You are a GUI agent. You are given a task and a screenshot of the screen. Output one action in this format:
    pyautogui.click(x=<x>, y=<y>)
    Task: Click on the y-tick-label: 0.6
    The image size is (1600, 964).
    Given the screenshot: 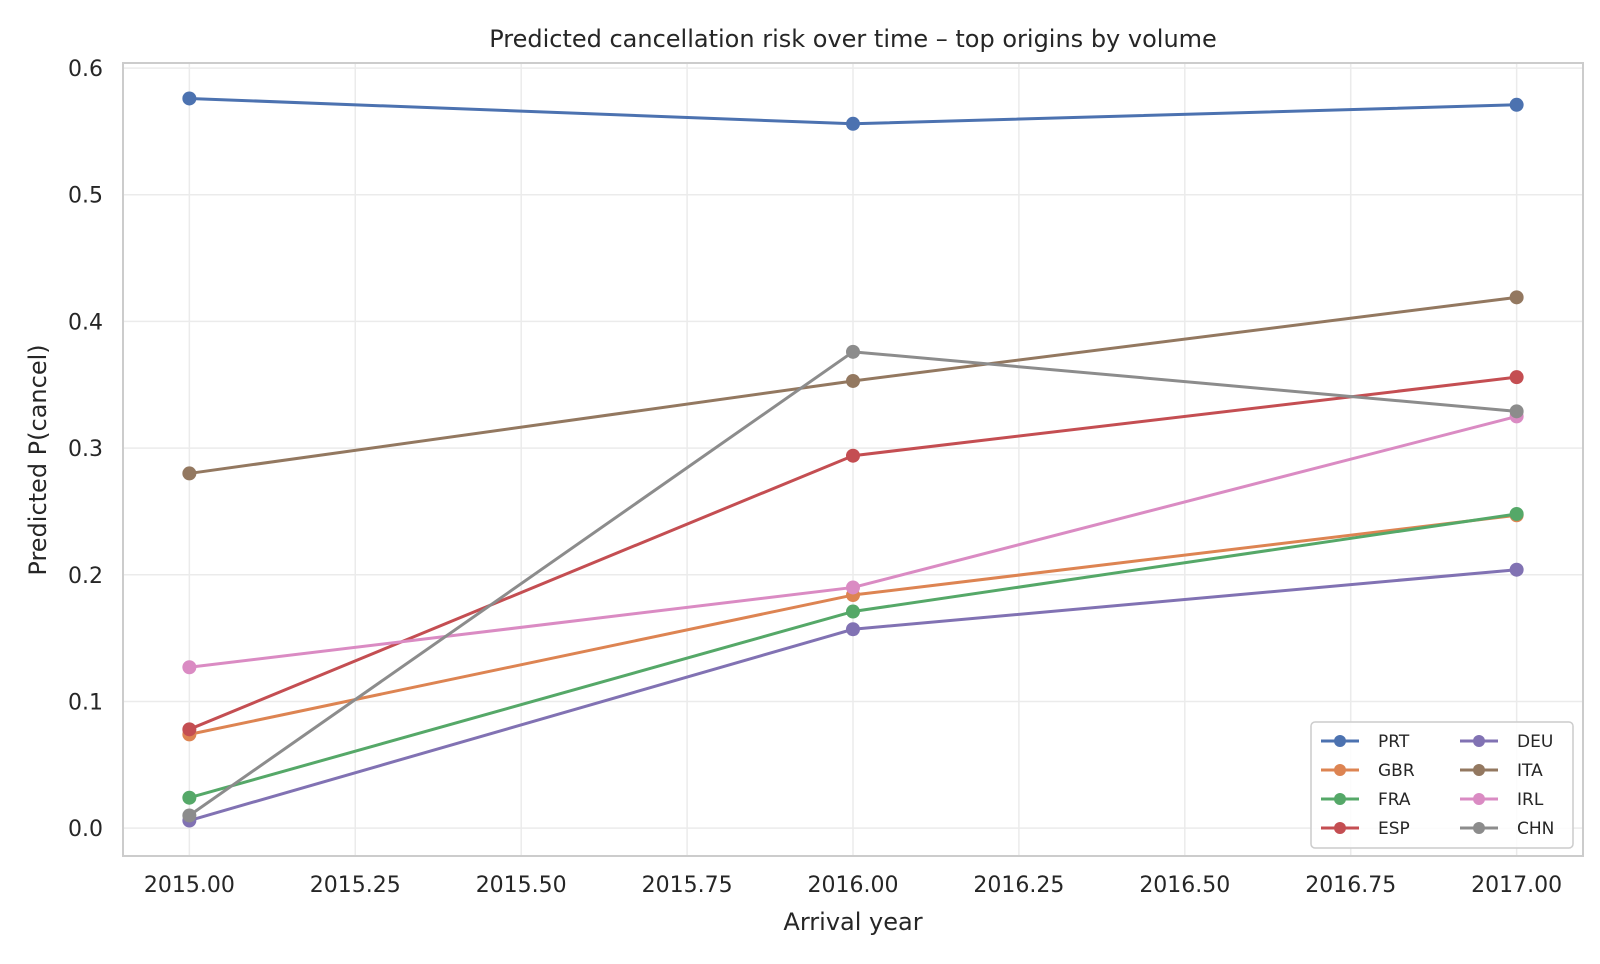 What is the action you would take?
    pyautogui.click(x=85, y=69)
    